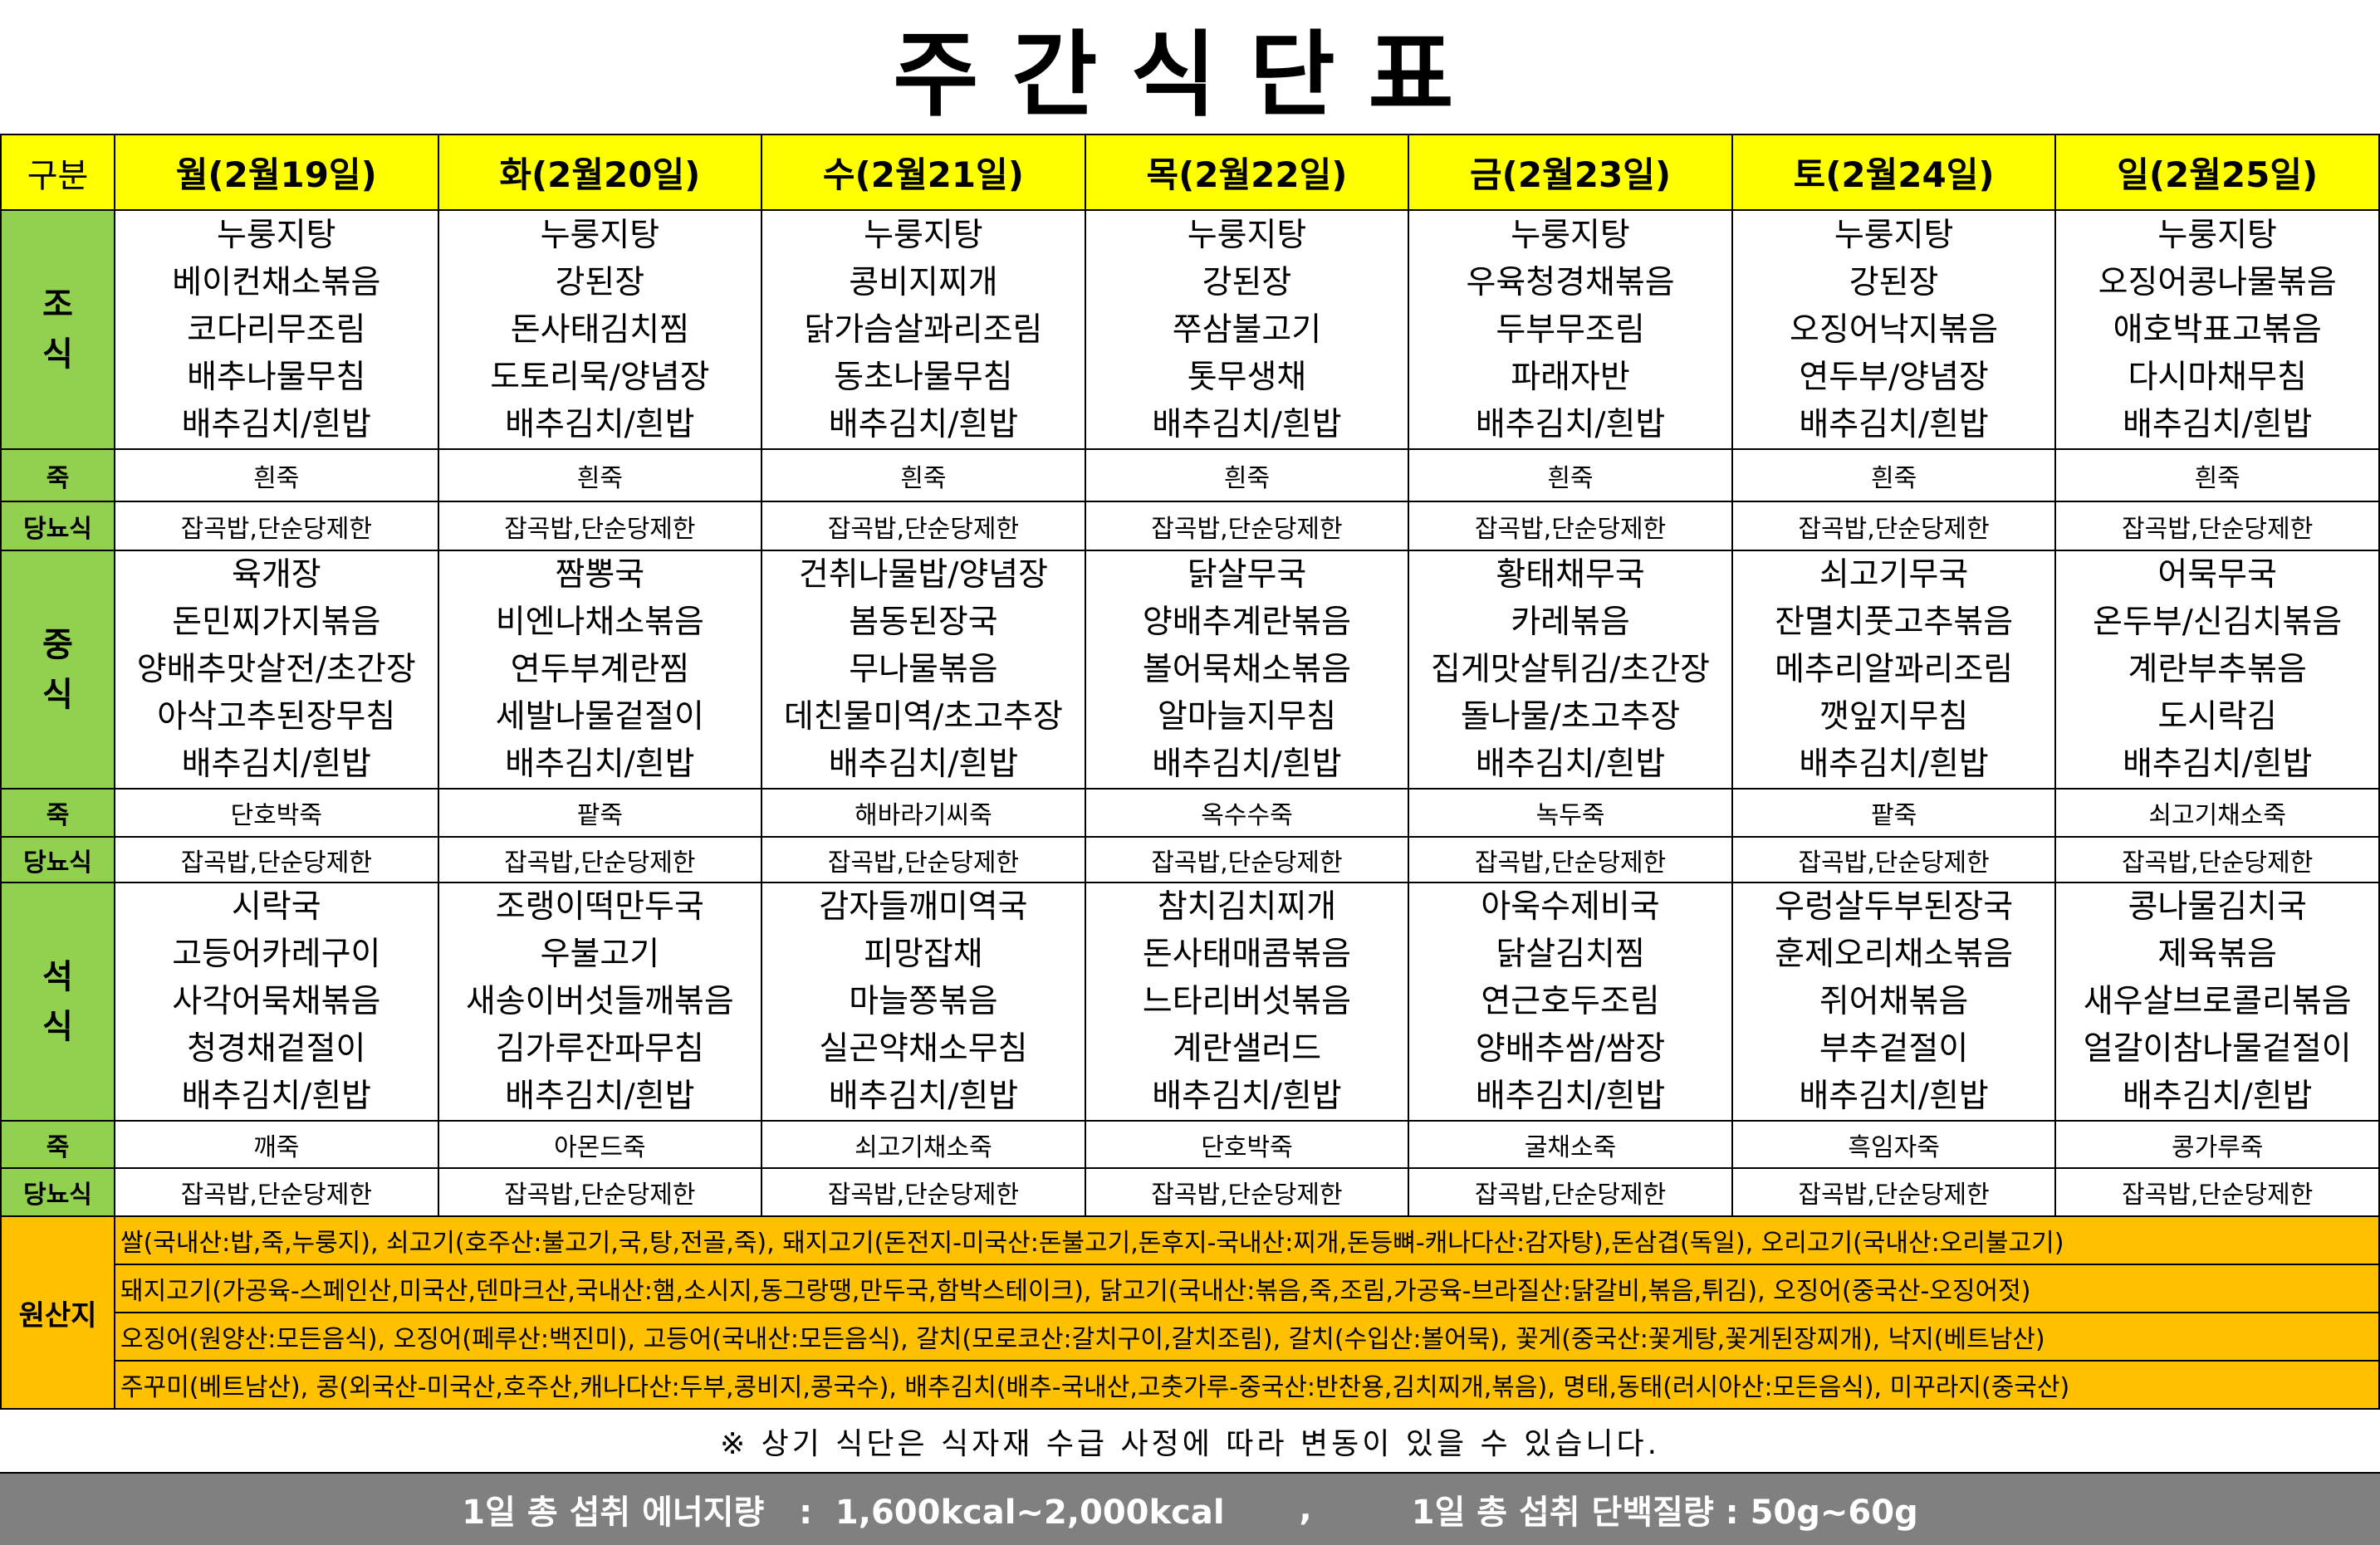  What do you see at coordinates (1247, 329) in the screenshot?
I see `menu-item: 쭈삼불고기` at bounding box center [1247, 329].